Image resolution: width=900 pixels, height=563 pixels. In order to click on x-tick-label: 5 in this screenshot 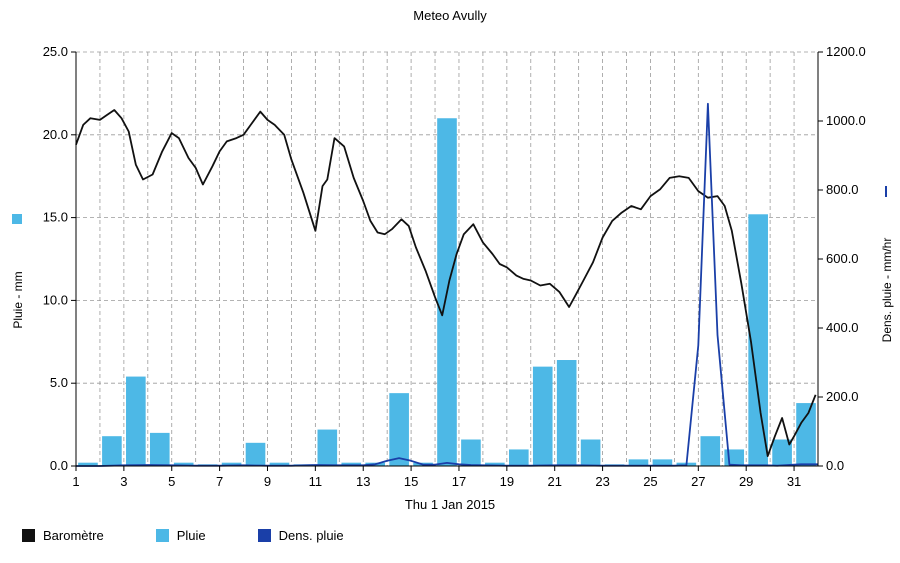, I will do `click(171, 481)`.